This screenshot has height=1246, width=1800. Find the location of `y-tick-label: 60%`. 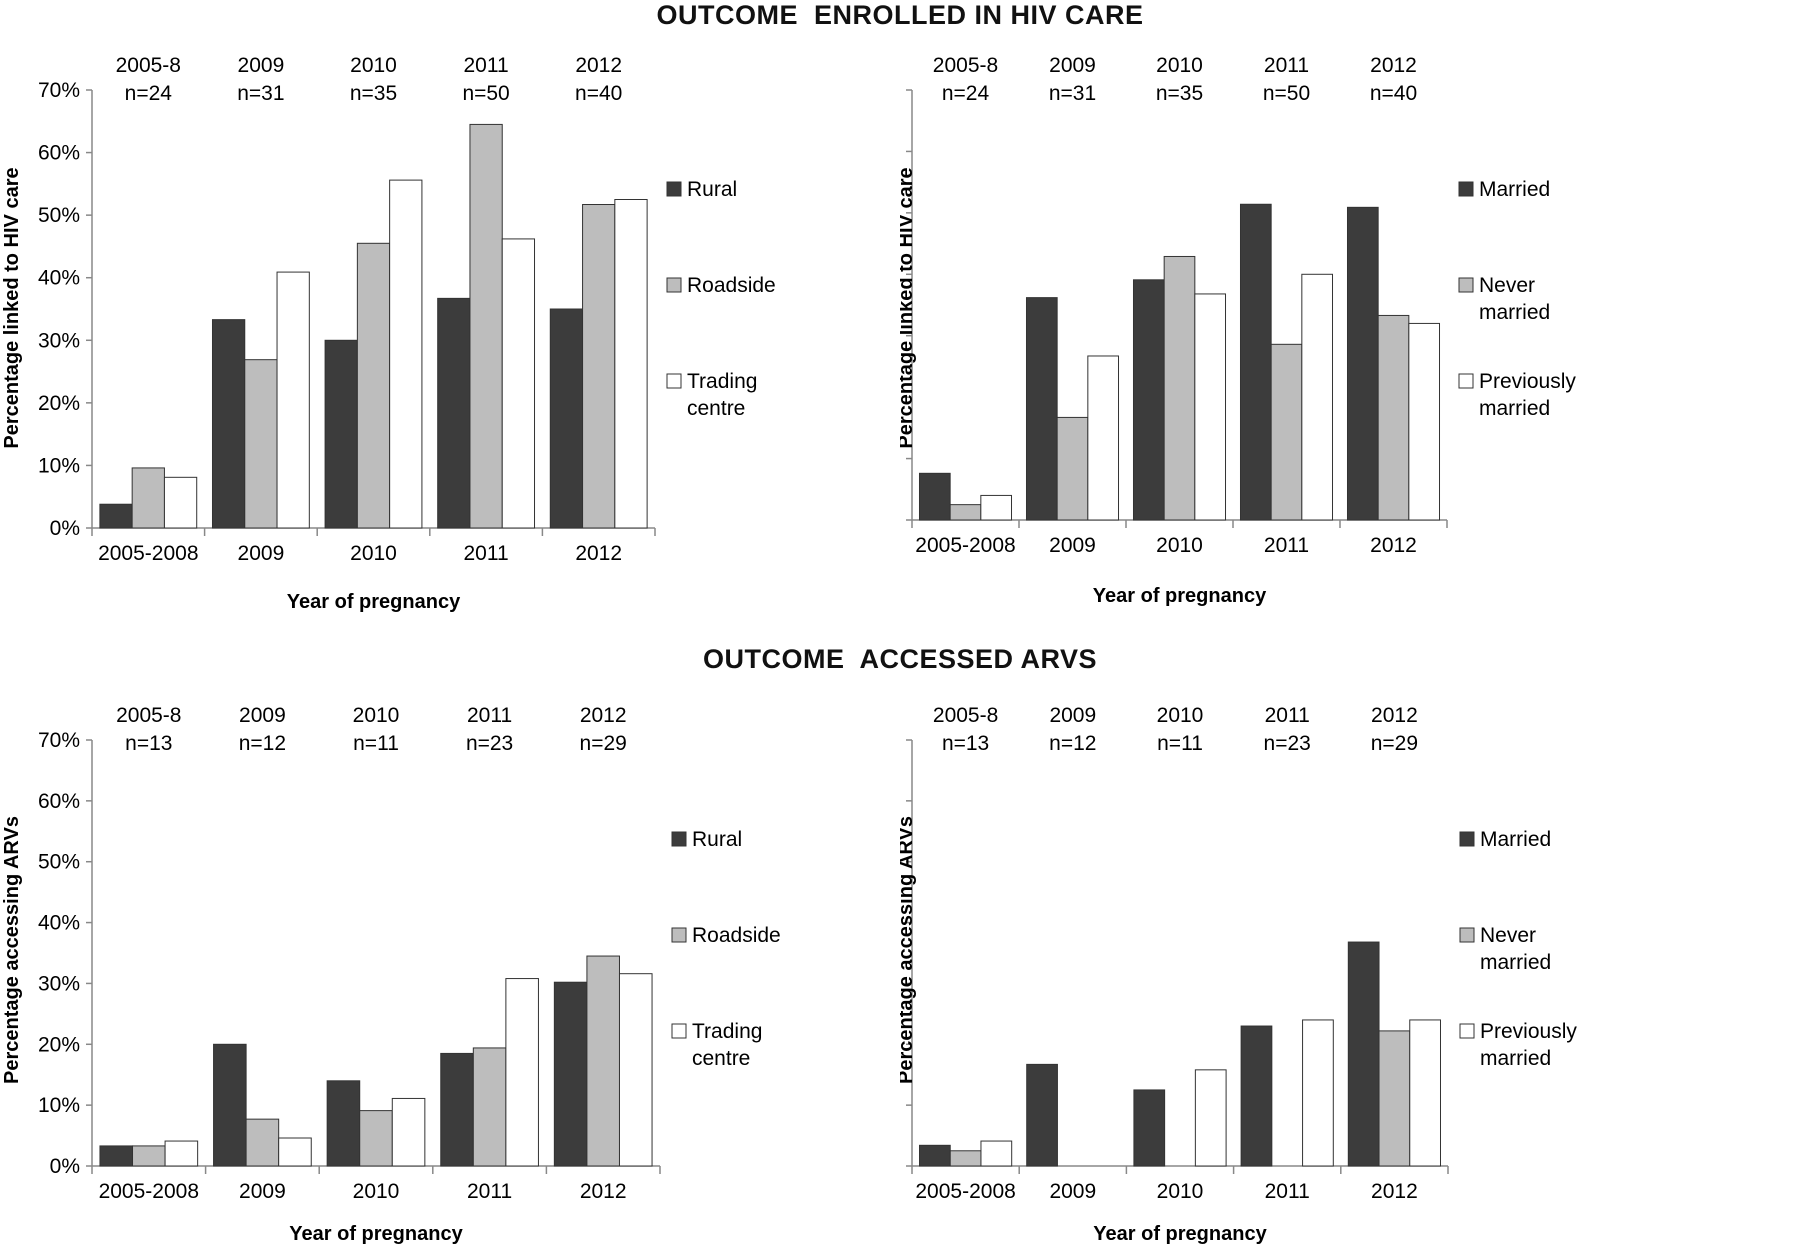

y-tick-label: 60% is located at coordinates (59, 153).